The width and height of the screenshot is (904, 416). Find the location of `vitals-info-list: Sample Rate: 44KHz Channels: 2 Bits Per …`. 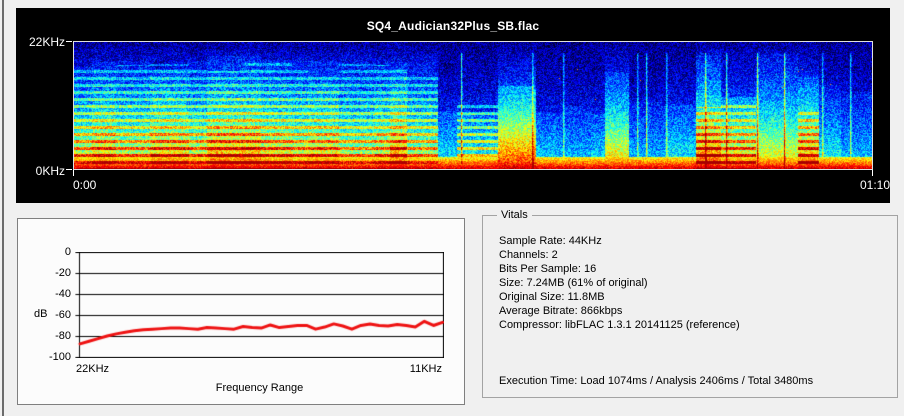

vitals-info-list: Sample Rate: 44KHz Channels: 2 Bits Per … is located at coordinates (619, 283).